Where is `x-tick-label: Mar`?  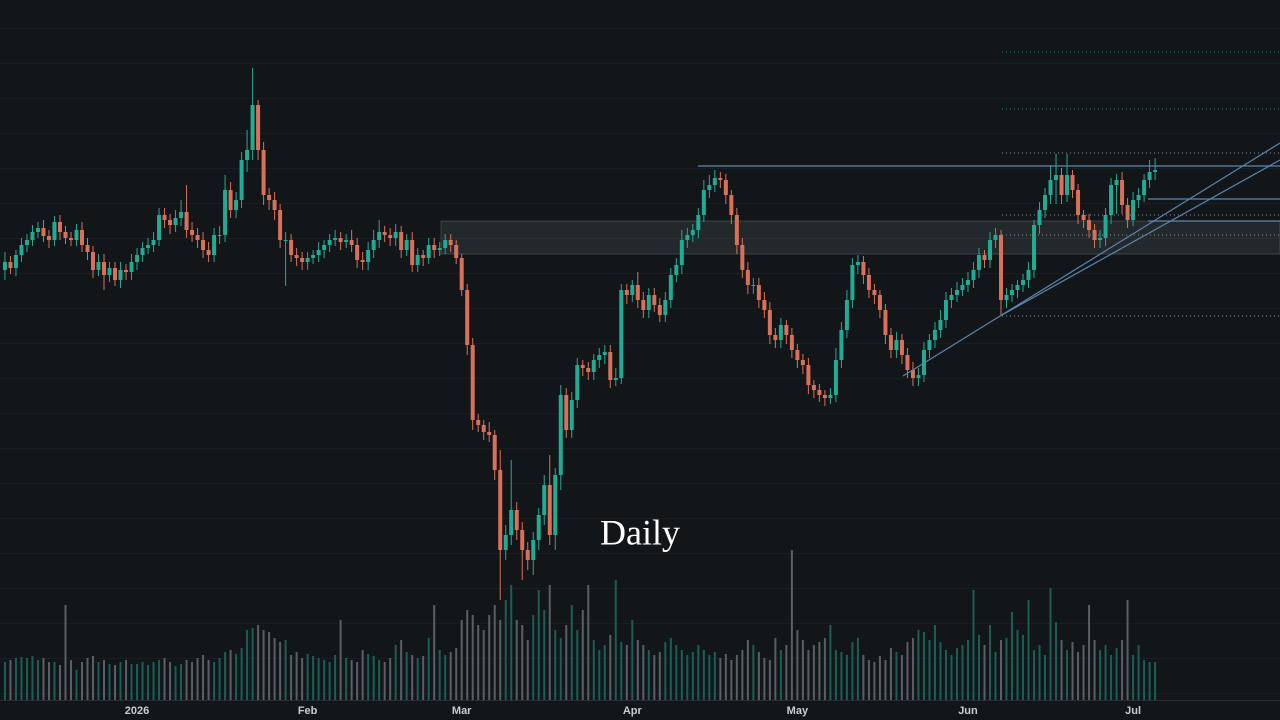
x-tick-label: Mar is located at coordinates (462, 711).